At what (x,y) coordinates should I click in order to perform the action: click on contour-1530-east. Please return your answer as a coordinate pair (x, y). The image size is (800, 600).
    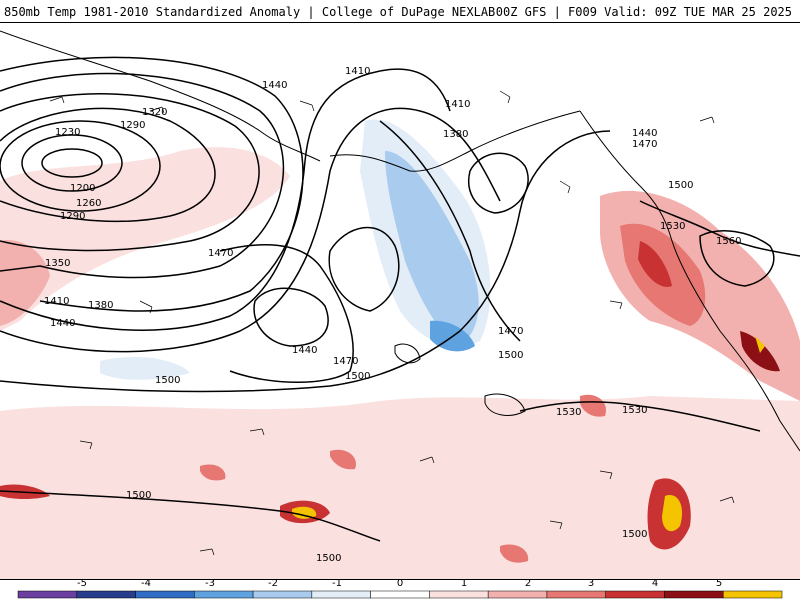
    Looking at the image, I should click on (719, 228).